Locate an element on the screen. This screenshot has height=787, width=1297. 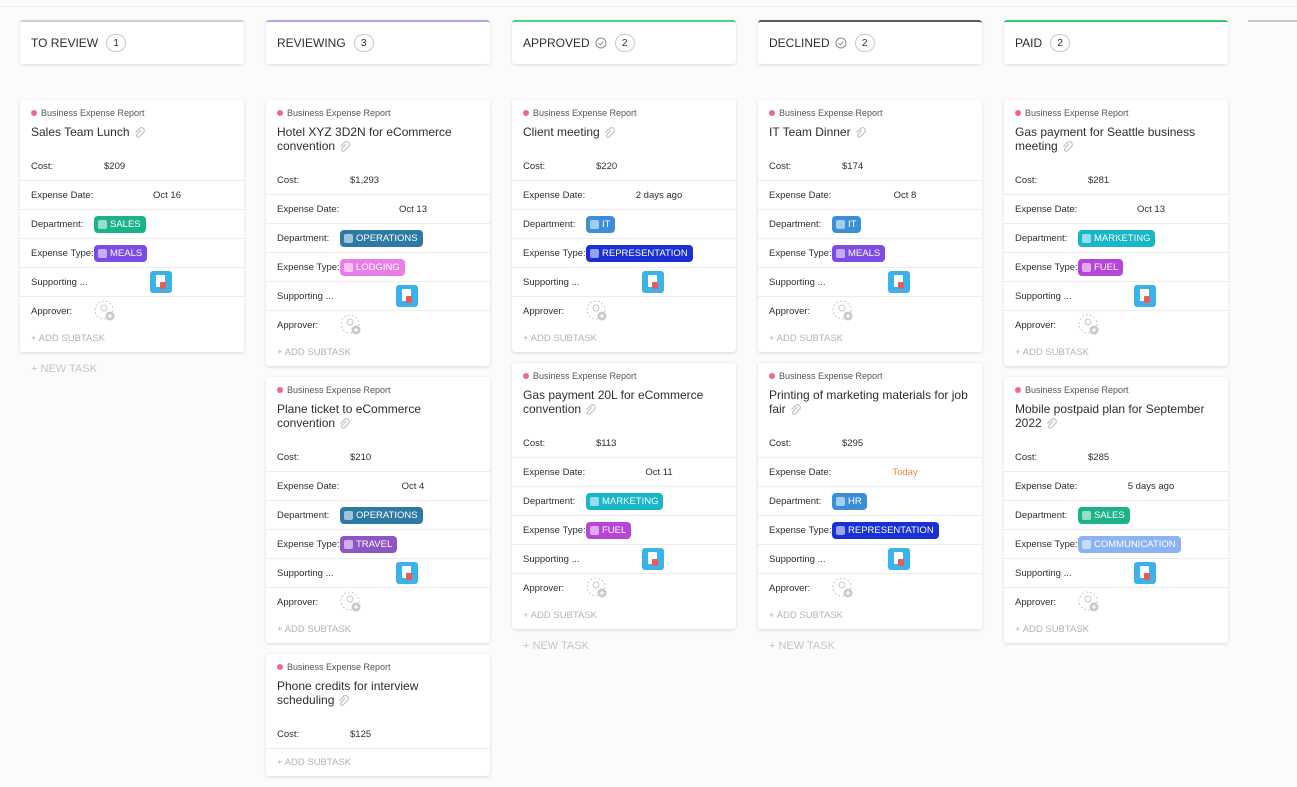
date-value: Oct 8 is located at coordinates (905, 195).